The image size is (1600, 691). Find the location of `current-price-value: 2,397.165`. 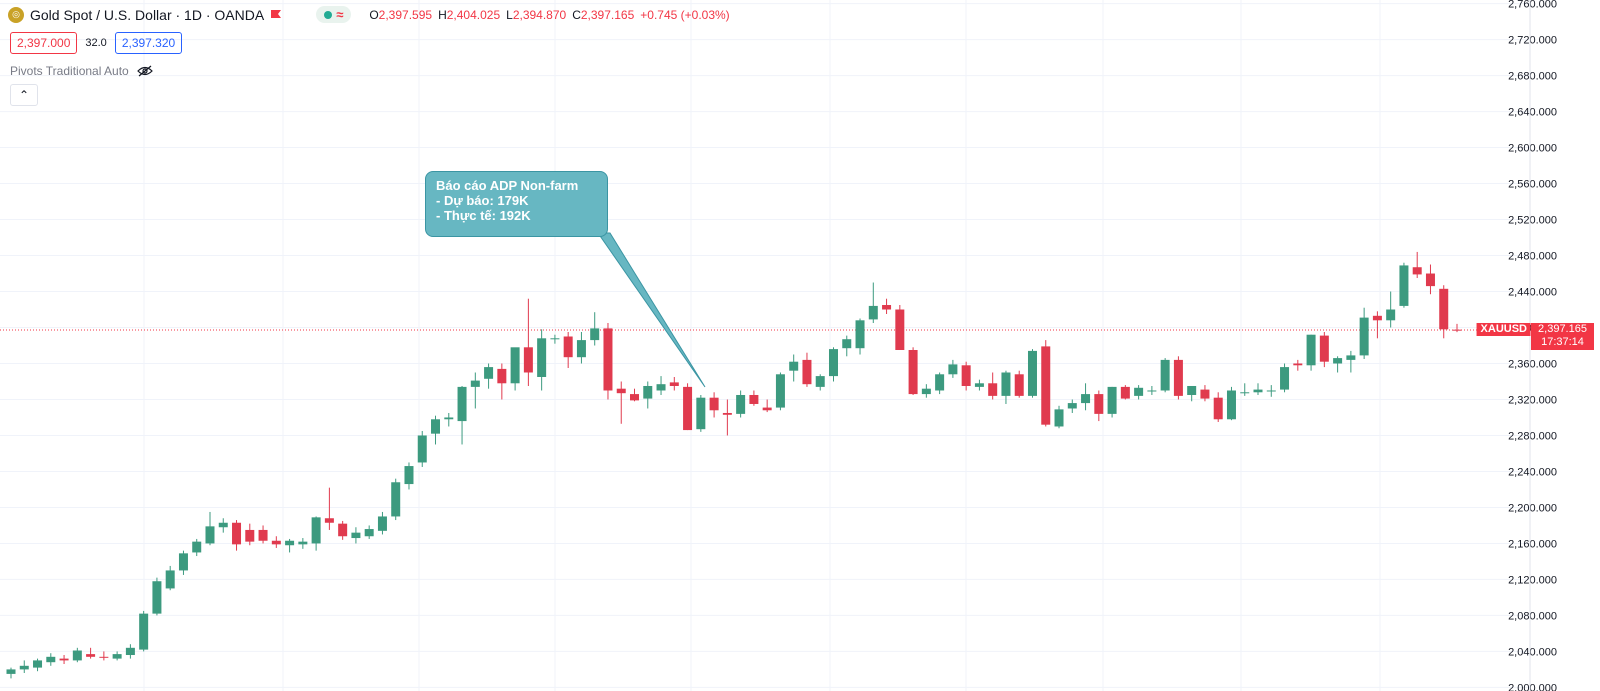

current-price-value: 2,397.165 is located at coordinates (1562, 329).